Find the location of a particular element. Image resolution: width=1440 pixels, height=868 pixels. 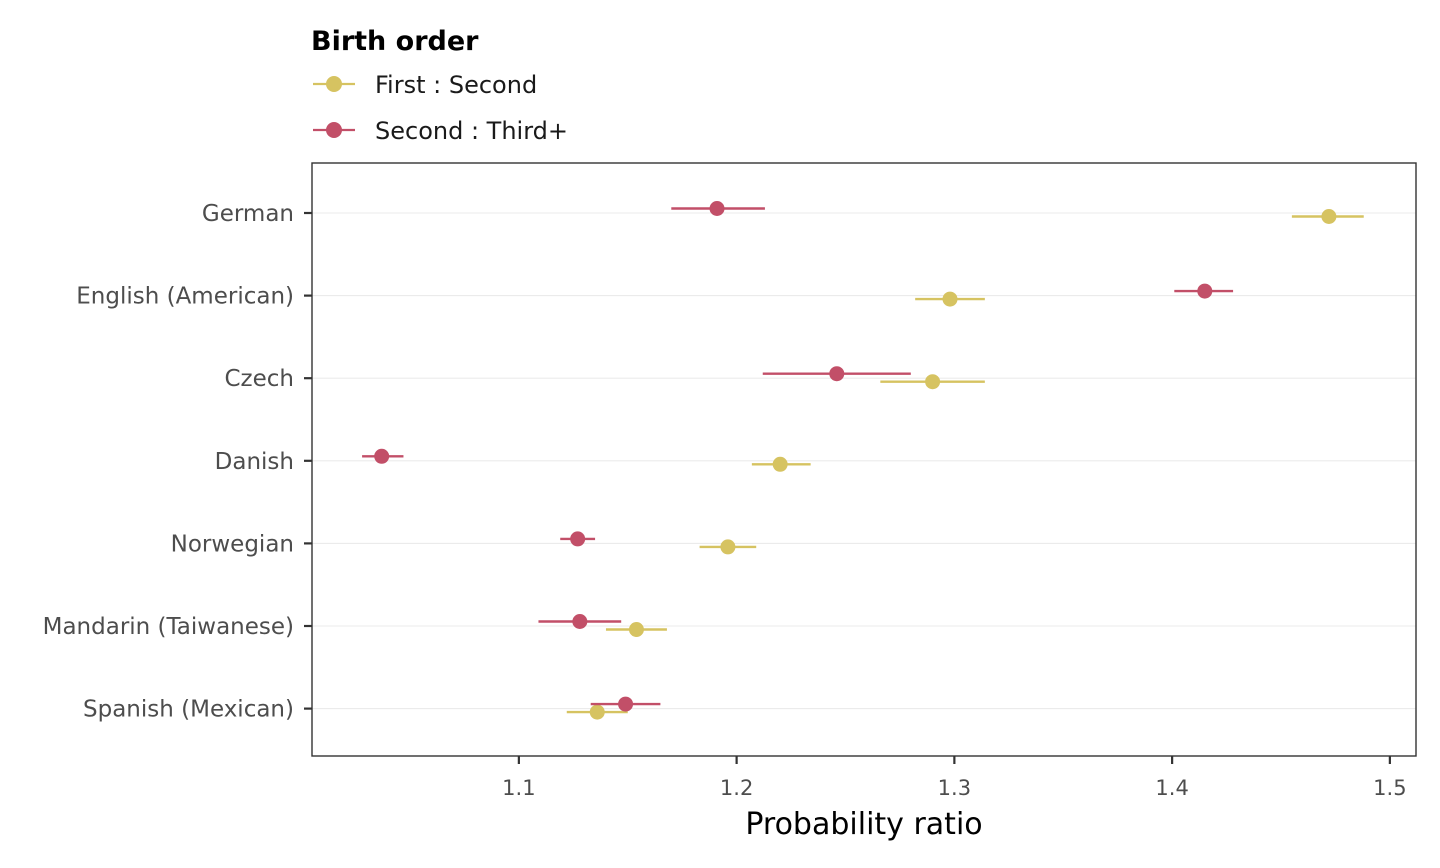

point-first-second-danish is located at coordinates (780, 464).